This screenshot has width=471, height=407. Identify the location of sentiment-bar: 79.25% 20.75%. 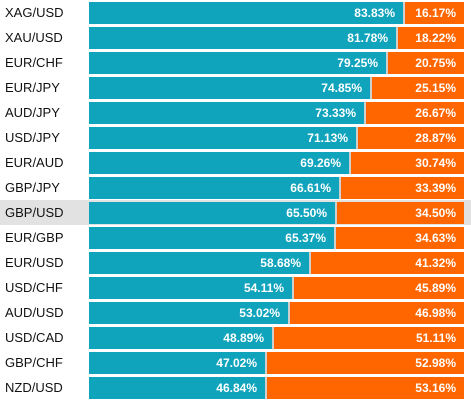
(276, 63).